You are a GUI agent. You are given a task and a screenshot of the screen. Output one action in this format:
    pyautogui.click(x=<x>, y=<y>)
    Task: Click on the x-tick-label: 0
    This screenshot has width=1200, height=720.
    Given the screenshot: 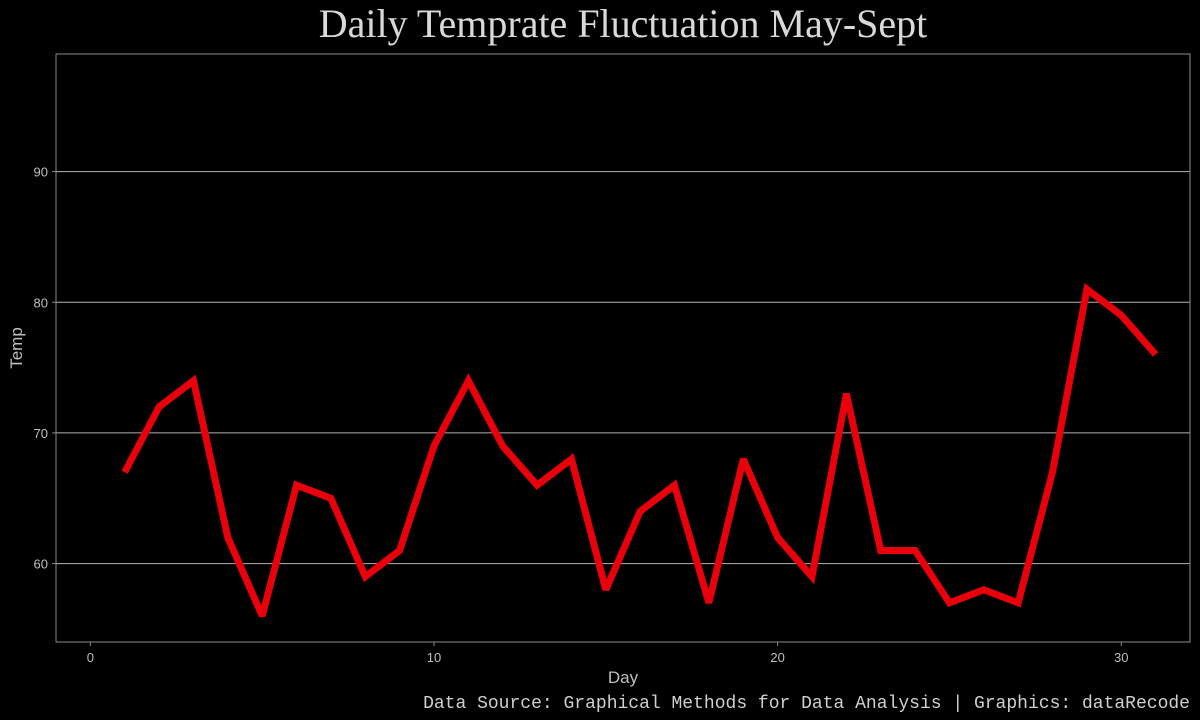 What is the action you would take?
    pyautogui.click(x=90, y=657)
    